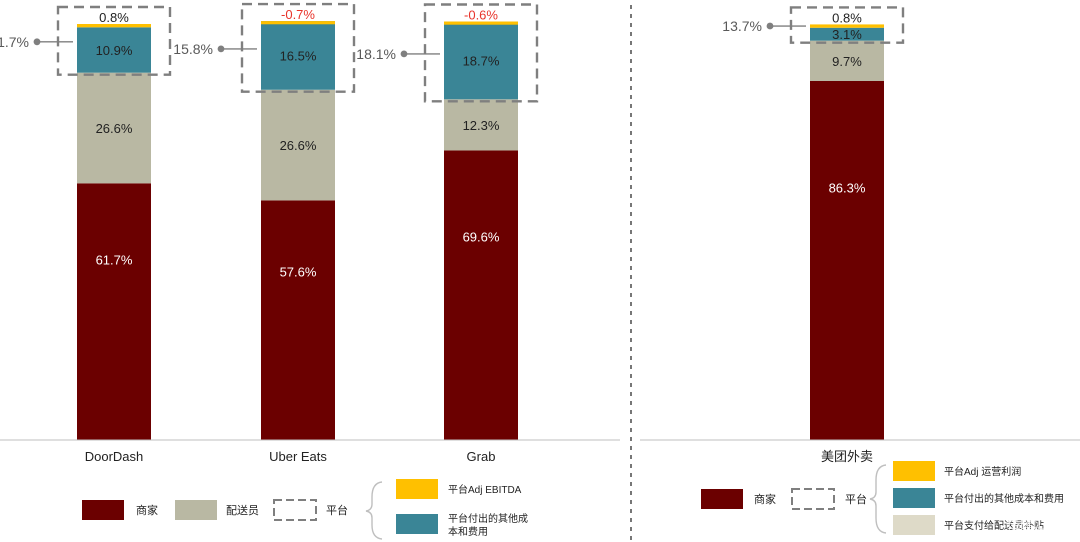 The image size is (1080, 542). I want to click on legend-left-ebitda-swatch, so click(417, 489).